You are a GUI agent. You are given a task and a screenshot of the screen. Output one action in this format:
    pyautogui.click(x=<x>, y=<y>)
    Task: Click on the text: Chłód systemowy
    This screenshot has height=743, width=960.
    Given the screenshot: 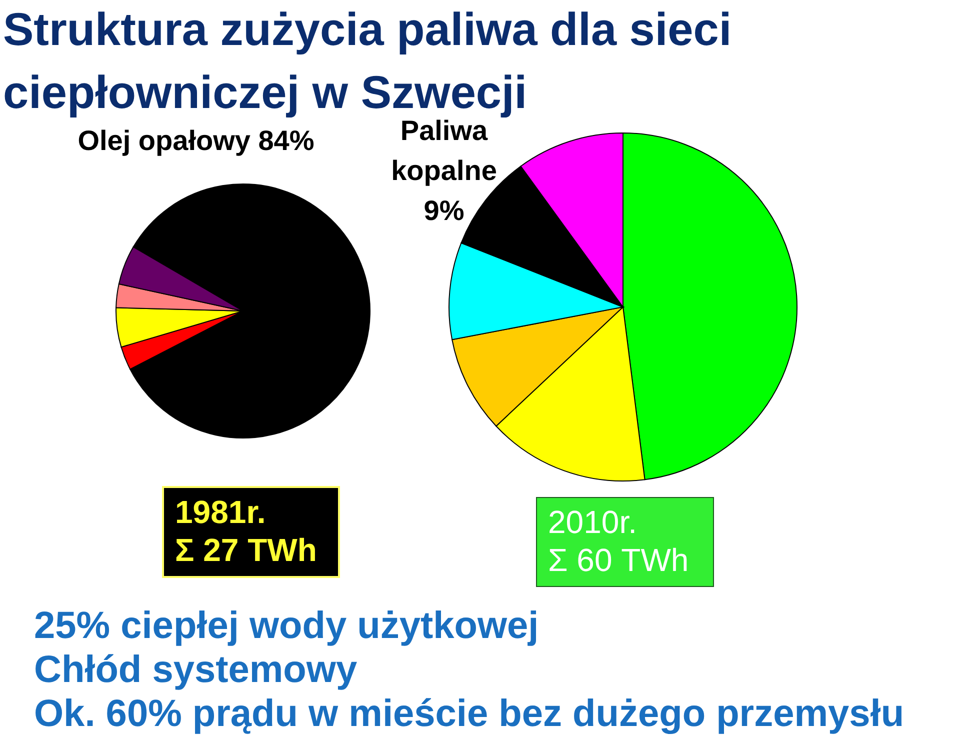 What is the action you would take?
    pyautogui.click(x=196, y=670)
    